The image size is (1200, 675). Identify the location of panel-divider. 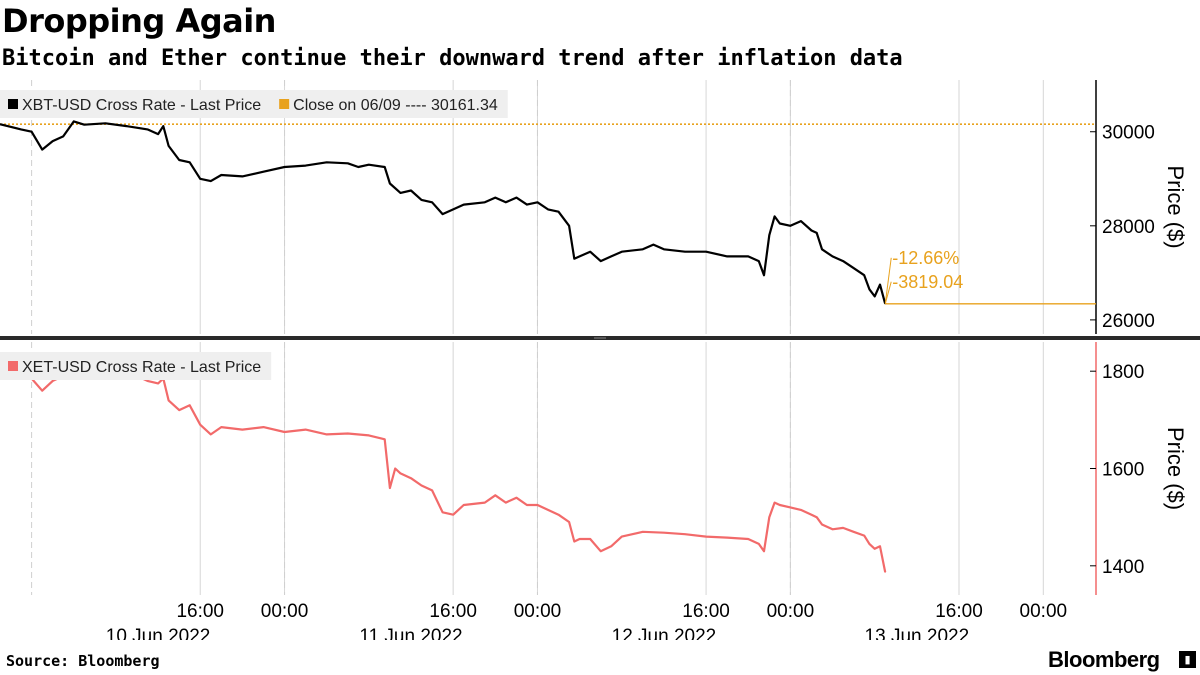
(600, 338).